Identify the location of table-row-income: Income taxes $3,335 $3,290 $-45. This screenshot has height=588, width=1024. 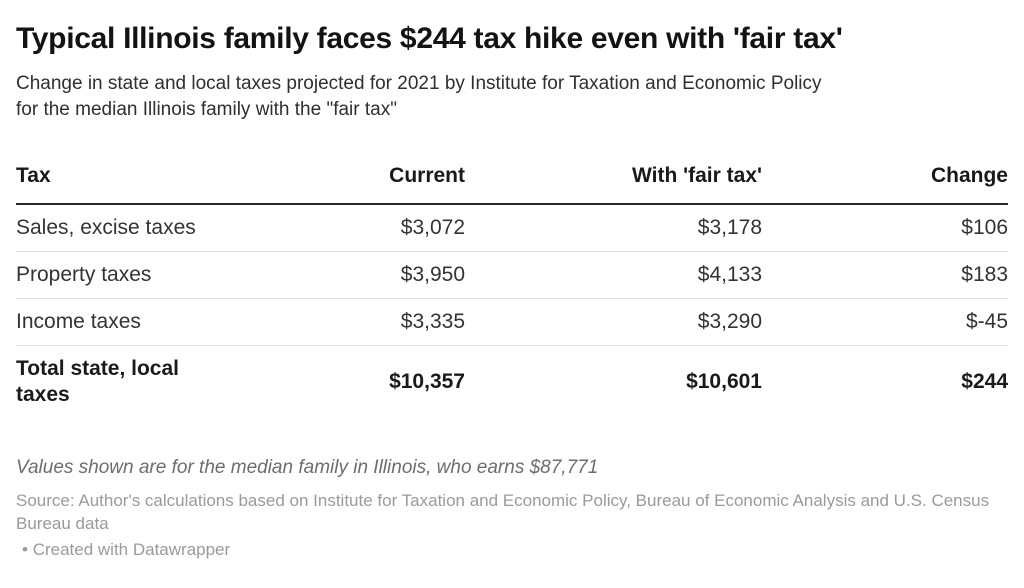
(512, 322).